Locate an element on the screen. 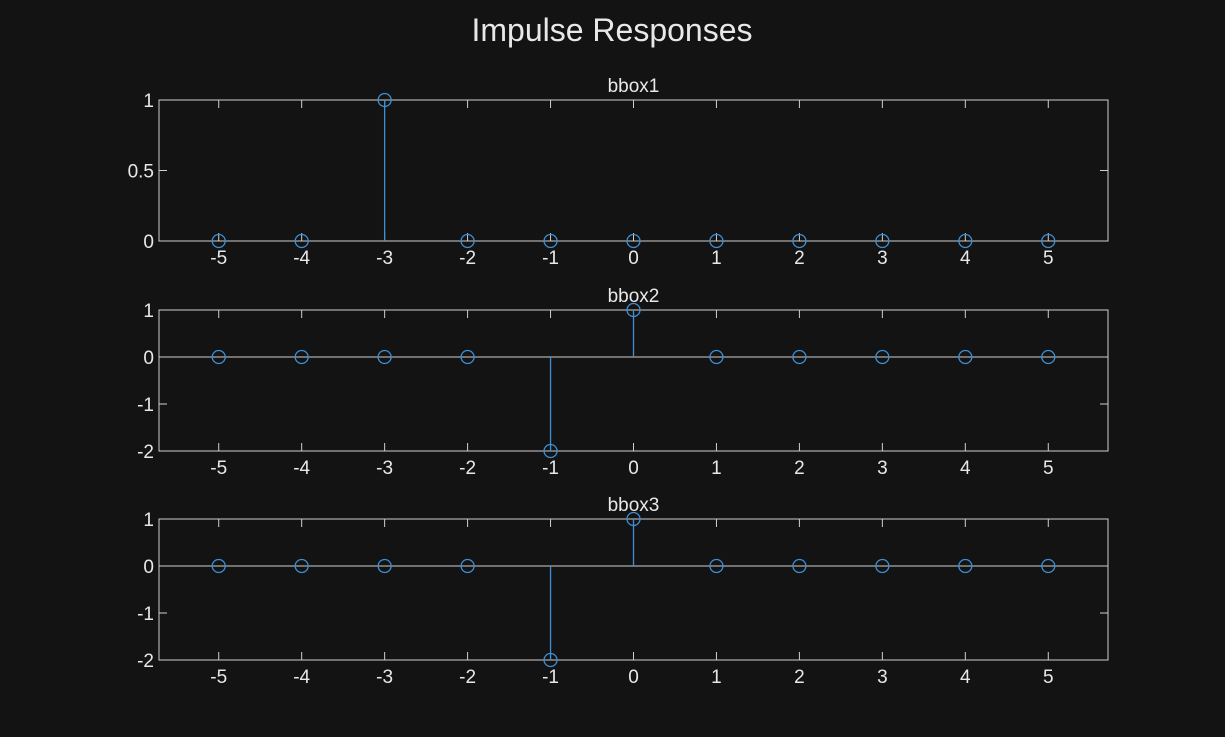 This screenshot has width=1225, height=737. subplot-title: bbox2 is located at coordinates (634, 296).